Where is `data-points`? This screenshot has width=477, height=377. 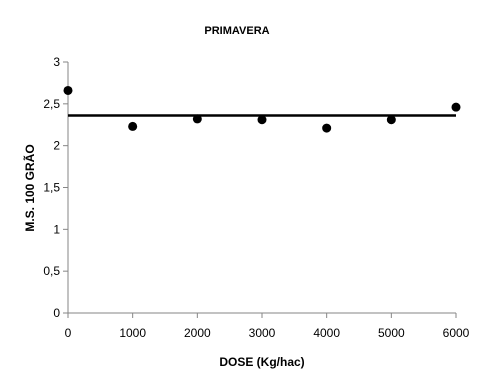 data-points is located at coordinates (262, 109).